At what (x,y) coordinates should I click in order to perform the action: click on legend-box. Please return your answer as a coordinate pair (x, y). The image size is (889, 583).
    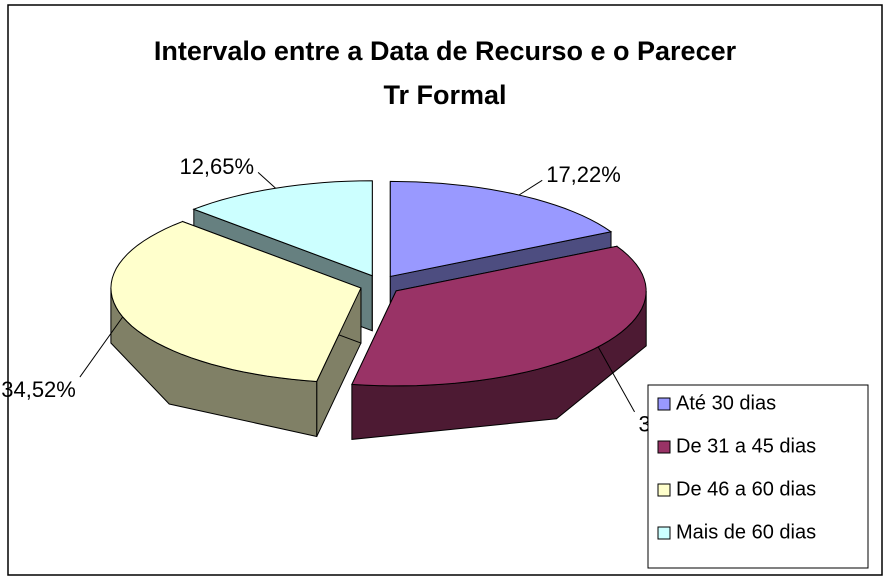
    Looking at the image, I should click on (758, 476).